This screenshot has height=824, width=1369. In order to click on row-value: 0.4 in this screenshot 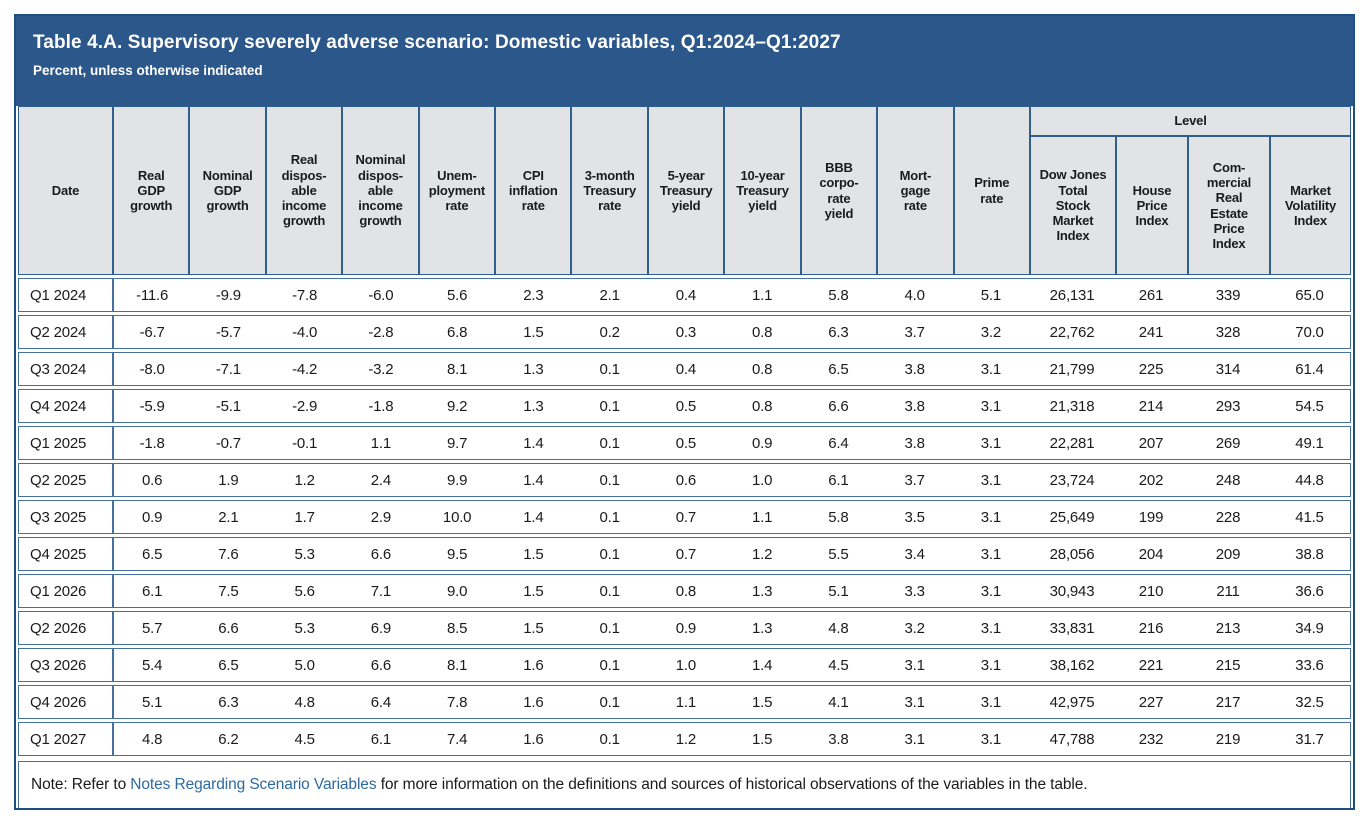, I will do `click(685, 369)`.